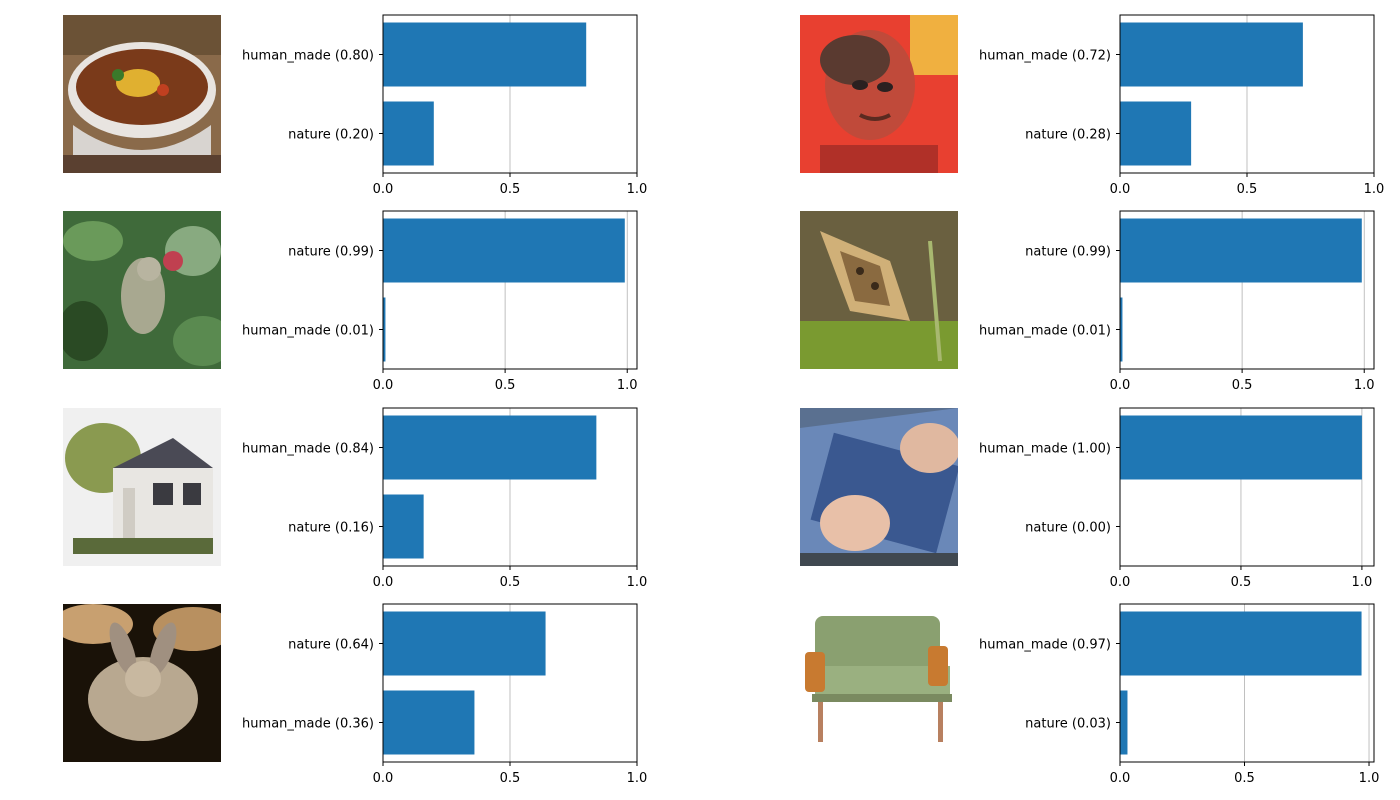 The height and width of the screenshot is (800, 1400). I want to click on bar-label: nature (0.16), so click(331, 528).